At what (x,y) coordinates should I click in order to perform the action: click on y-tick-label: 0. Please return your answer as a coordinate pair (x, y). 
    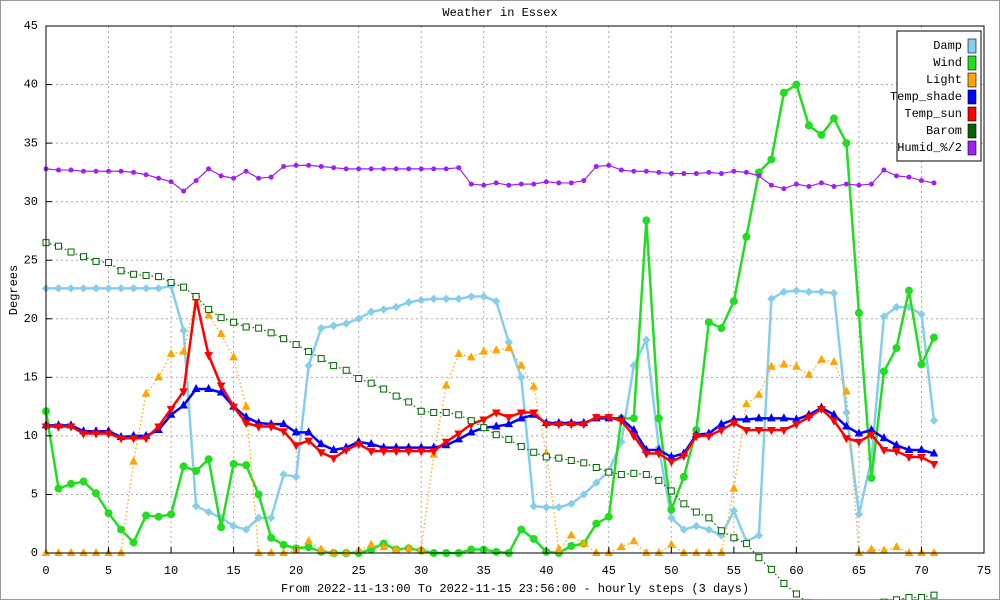
    Looking at the image, I should click on (34, 553).